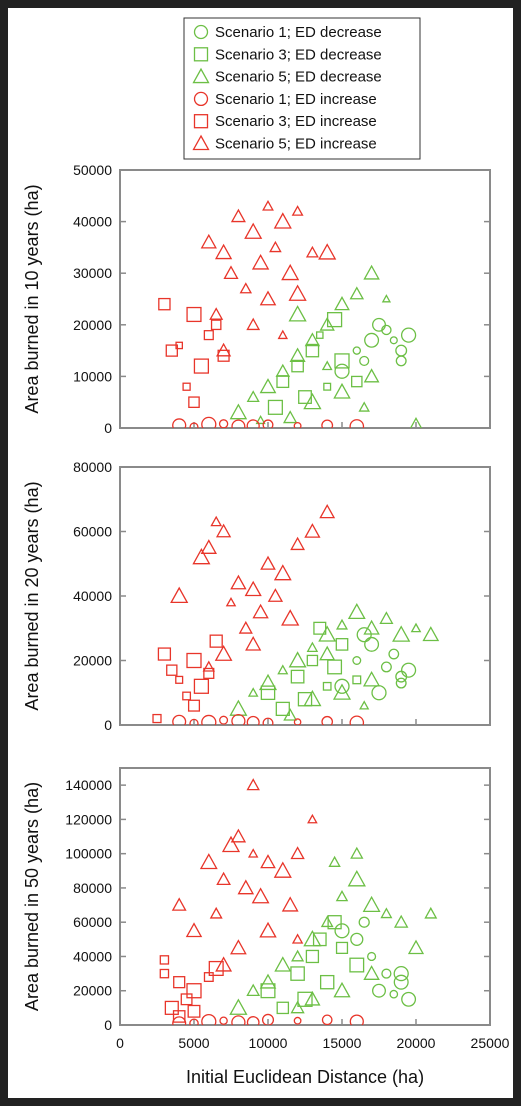  Describe the element at coordinates (32, 896) in the screenshot. I see `y-axis-title: Area burned in 50 years (ha)` at that location.